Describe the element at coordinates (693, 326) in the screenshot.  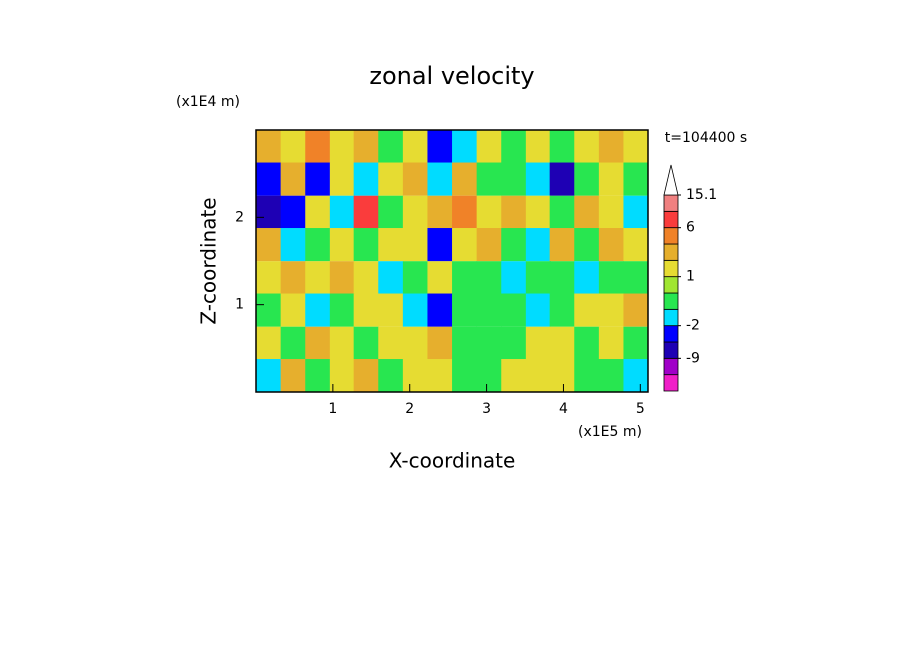
I see `colorbar-label: -2` at that location.